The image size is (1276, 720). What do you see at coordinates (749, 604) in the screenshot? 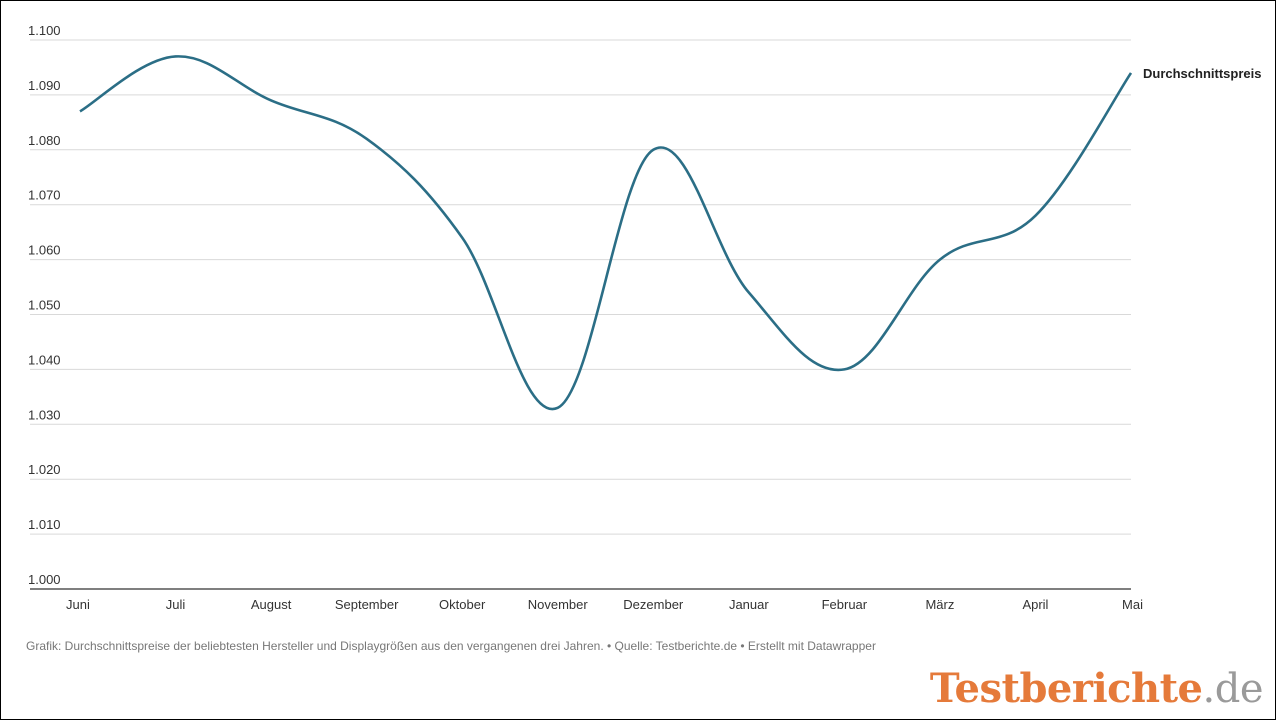
I see `x-tick-label: Januar` at bounding box center [749, 604].